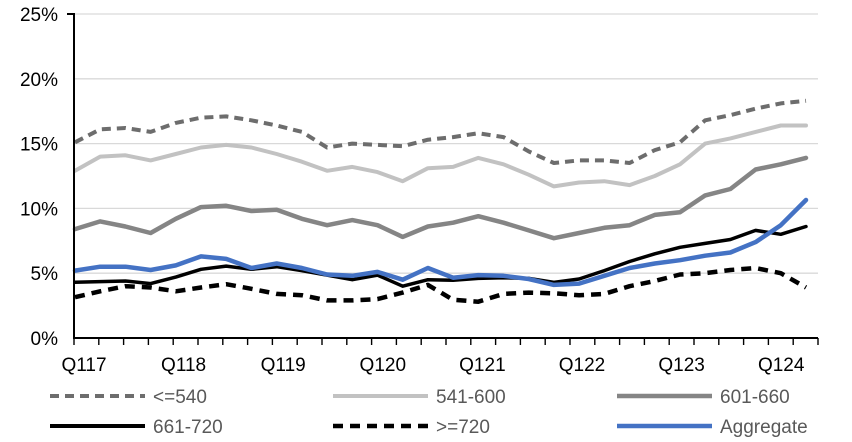 Image resolution: width=852 pixels, height=442 pixels. What do you see at coordinates (471, 397) in the screenshot?
I see `legend-label: 541-600` at bounding box center [471, 397].